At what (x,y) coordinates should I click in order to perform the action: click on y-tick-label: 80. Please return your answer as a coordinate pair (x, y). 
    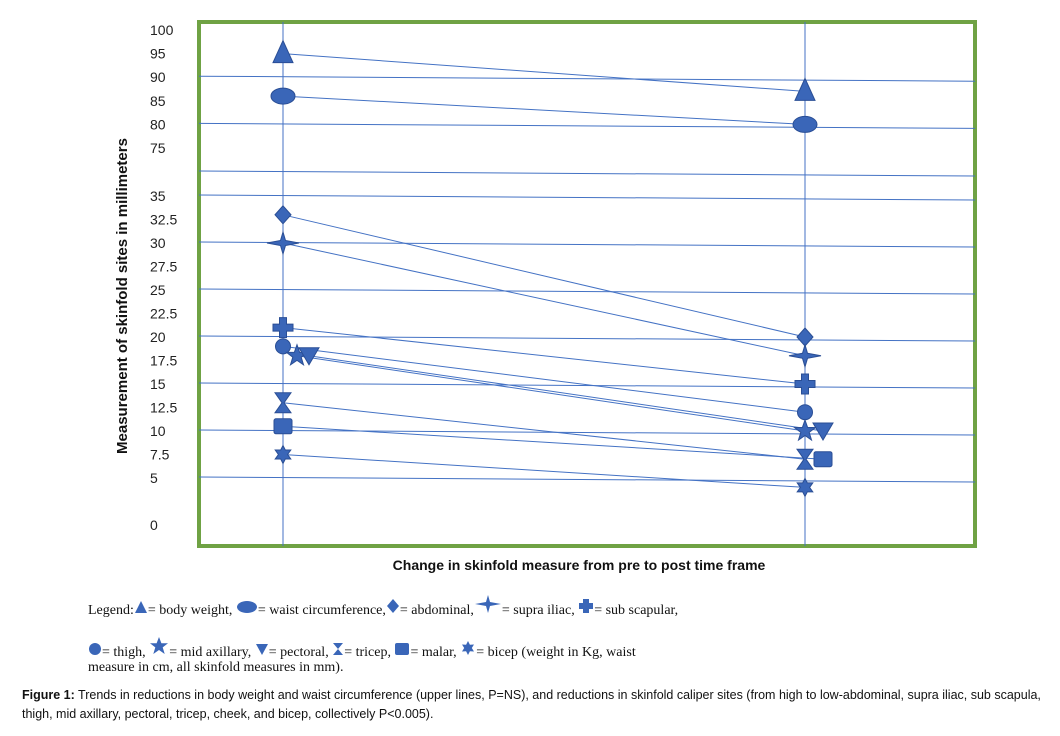
    Looking at the image, I should click on (158, 124).